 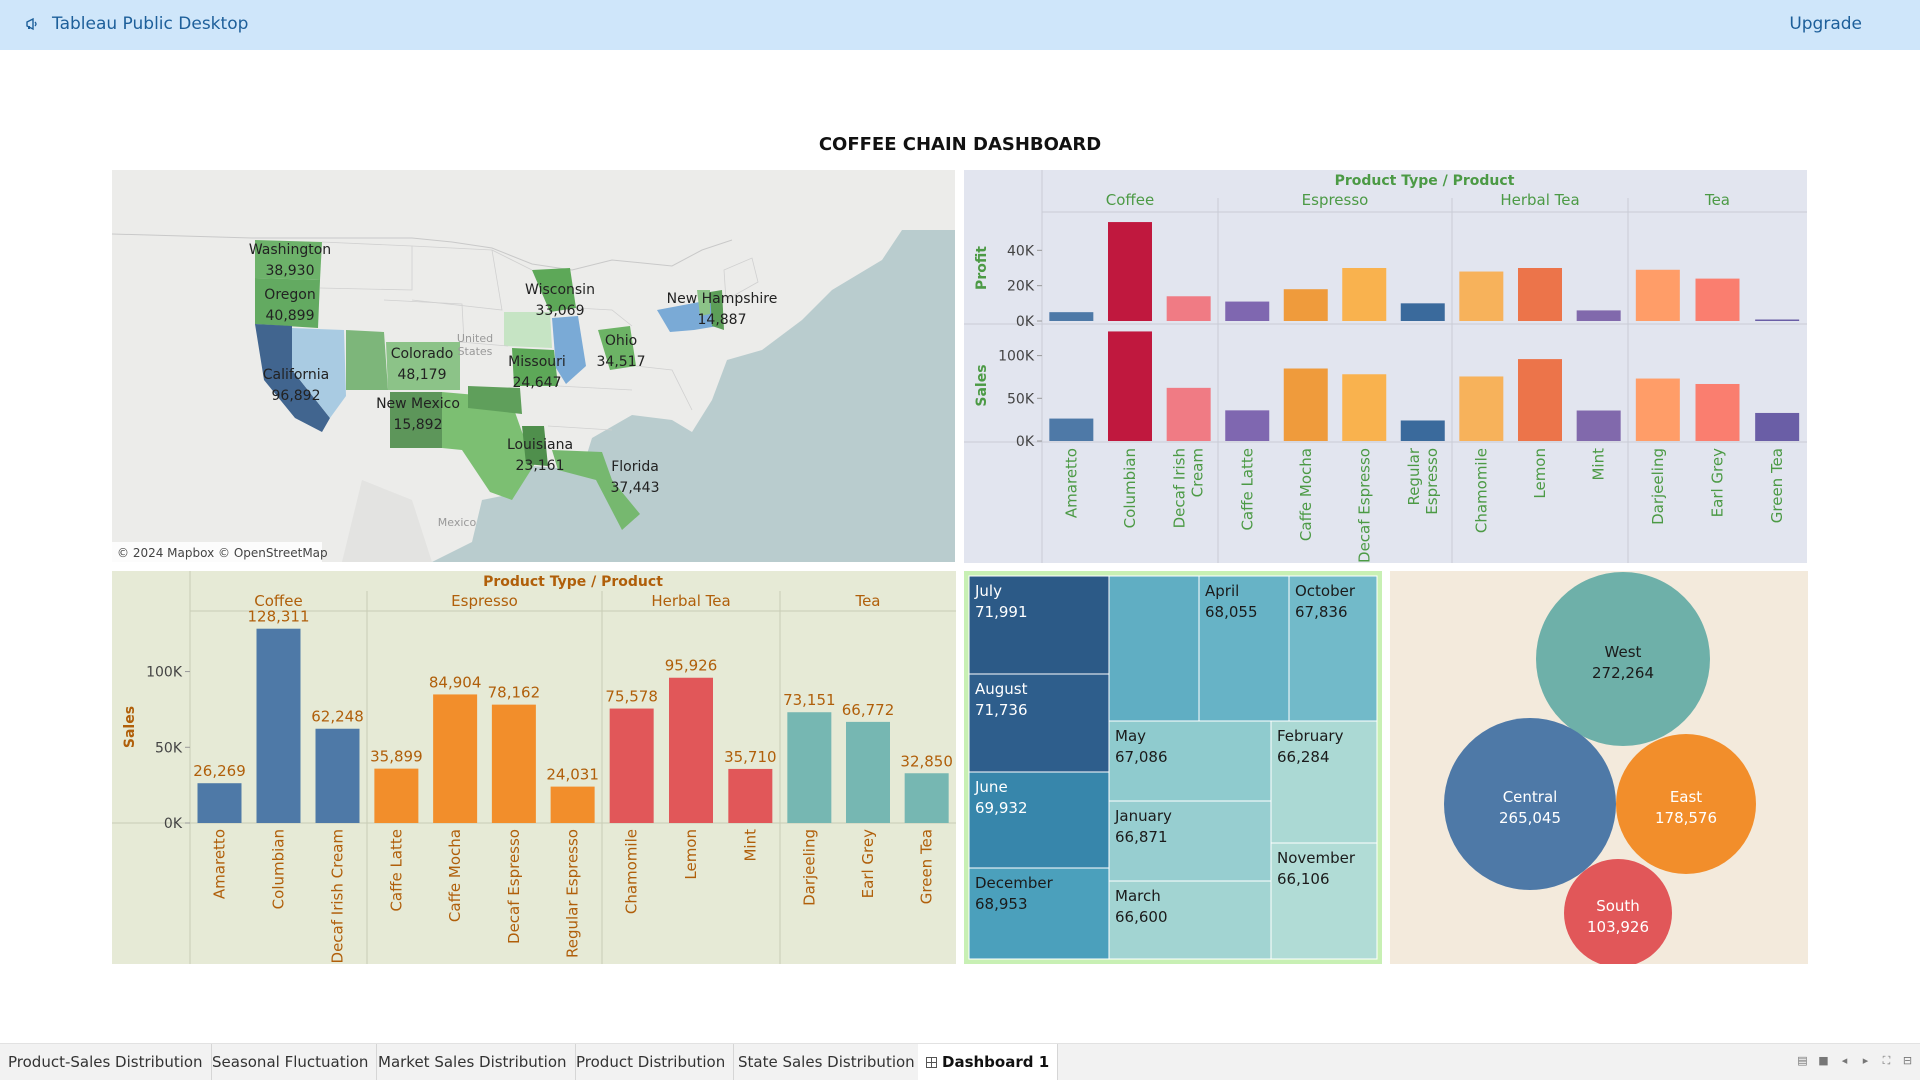 I want to click on app-brand: Tableau Public Desktop, so click(x=136, y=24).